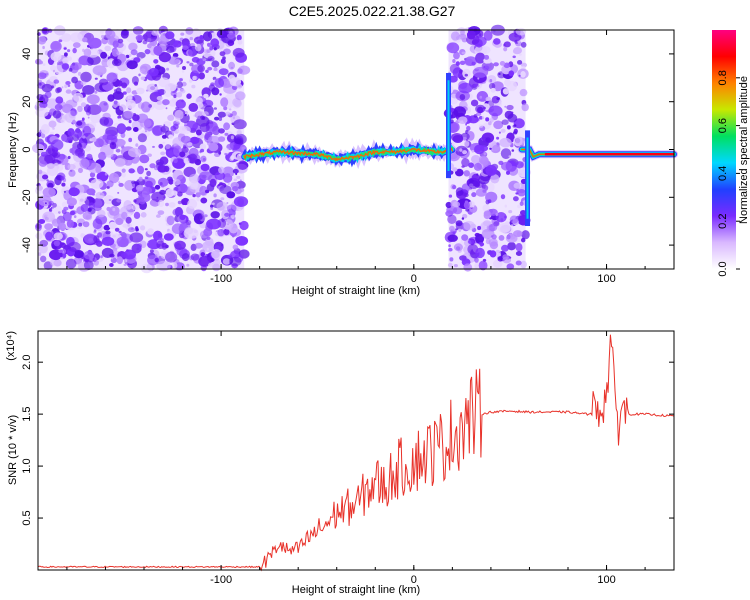 The height and width of the screenshot is (600, 750). I want to click on y-tick-label: 0, so click(27, 149).